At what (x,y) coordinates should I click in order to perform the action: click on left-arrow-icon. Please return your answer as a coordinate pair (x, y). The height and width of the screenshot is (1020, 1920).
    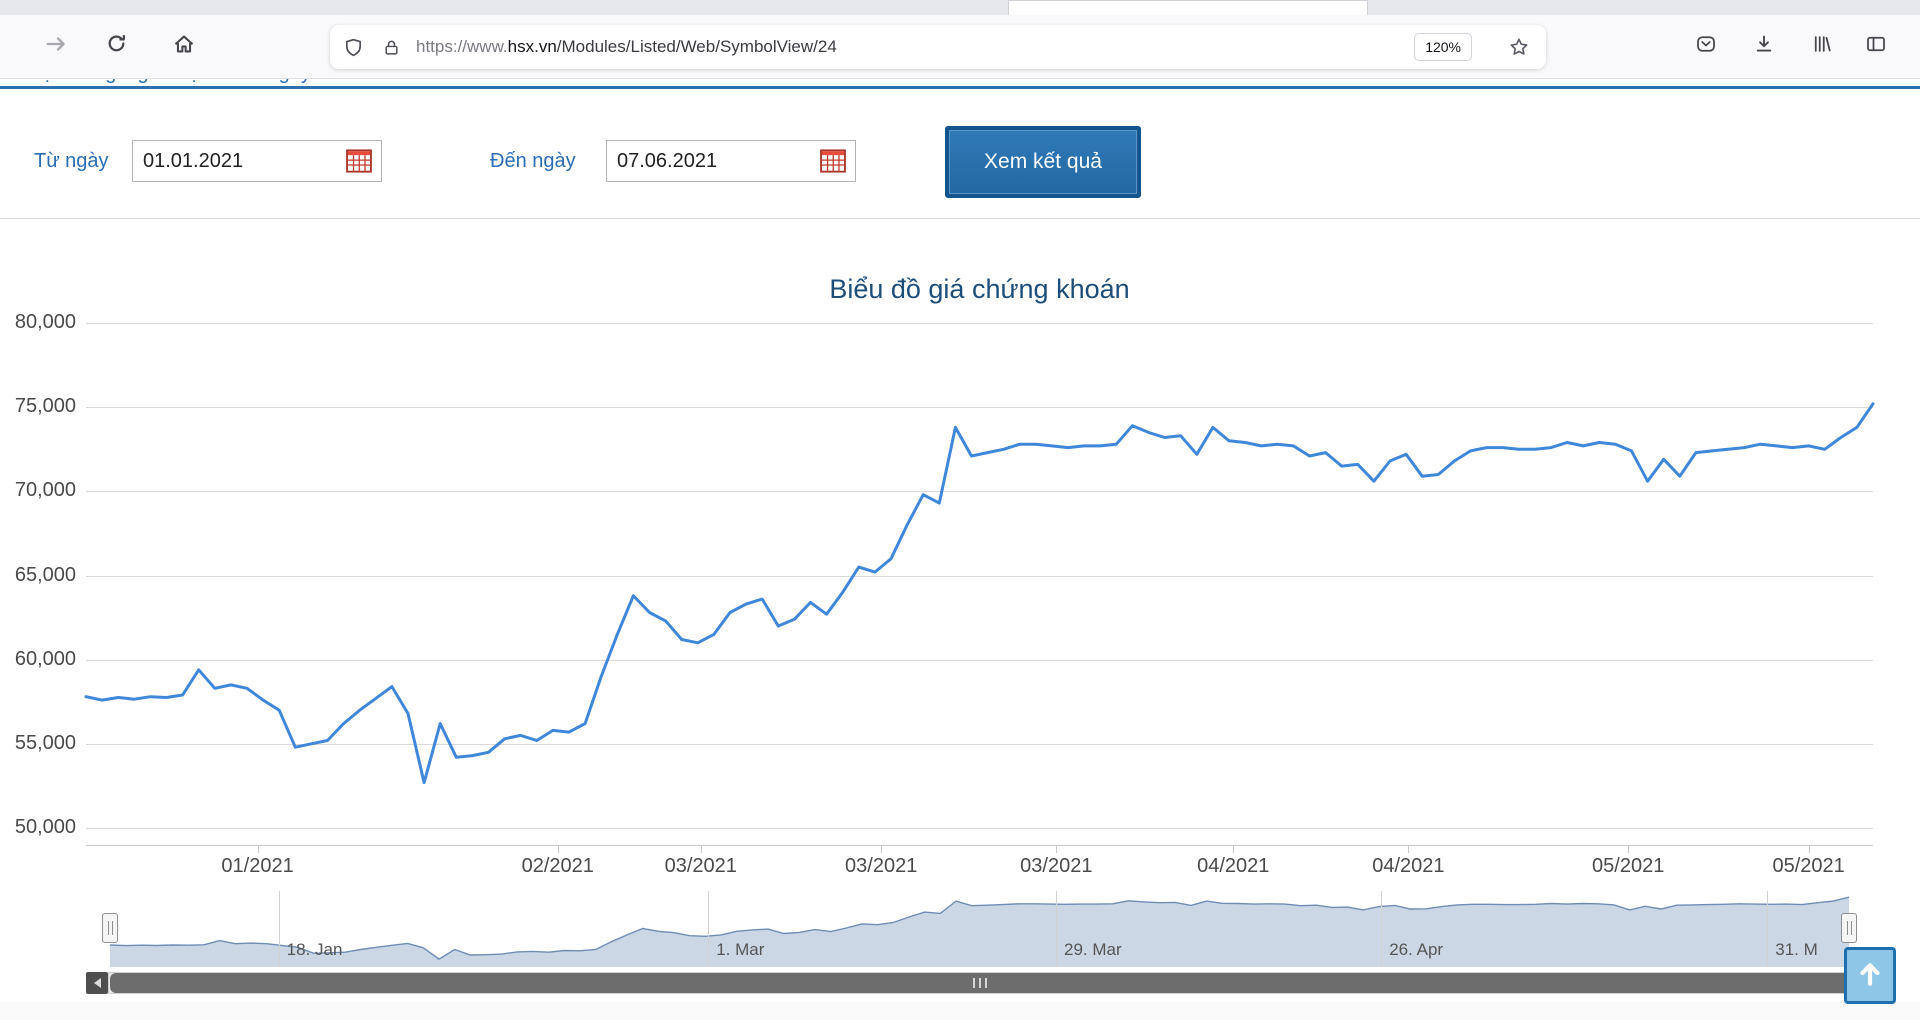
    Looking at the image, I should click on (97, 983).